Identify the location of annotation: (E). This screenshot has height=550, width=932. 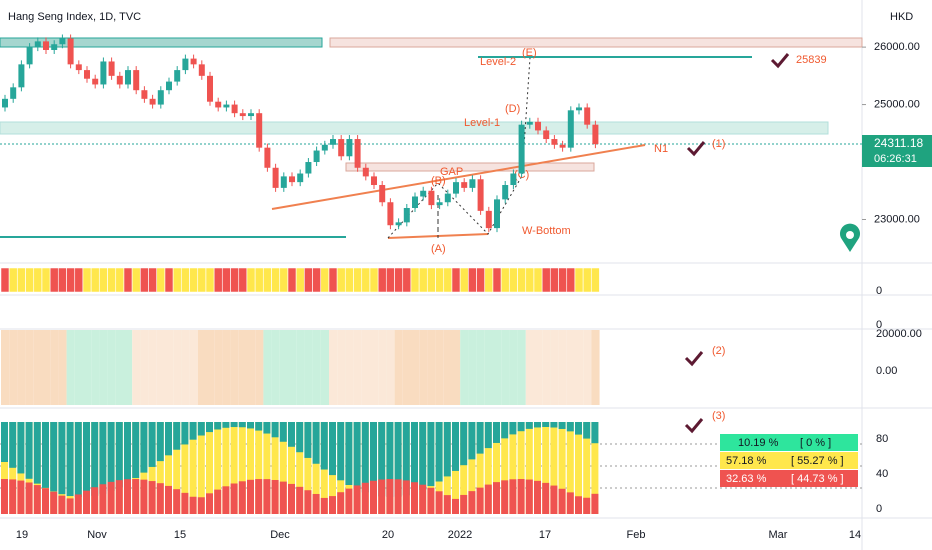
(529, 53).